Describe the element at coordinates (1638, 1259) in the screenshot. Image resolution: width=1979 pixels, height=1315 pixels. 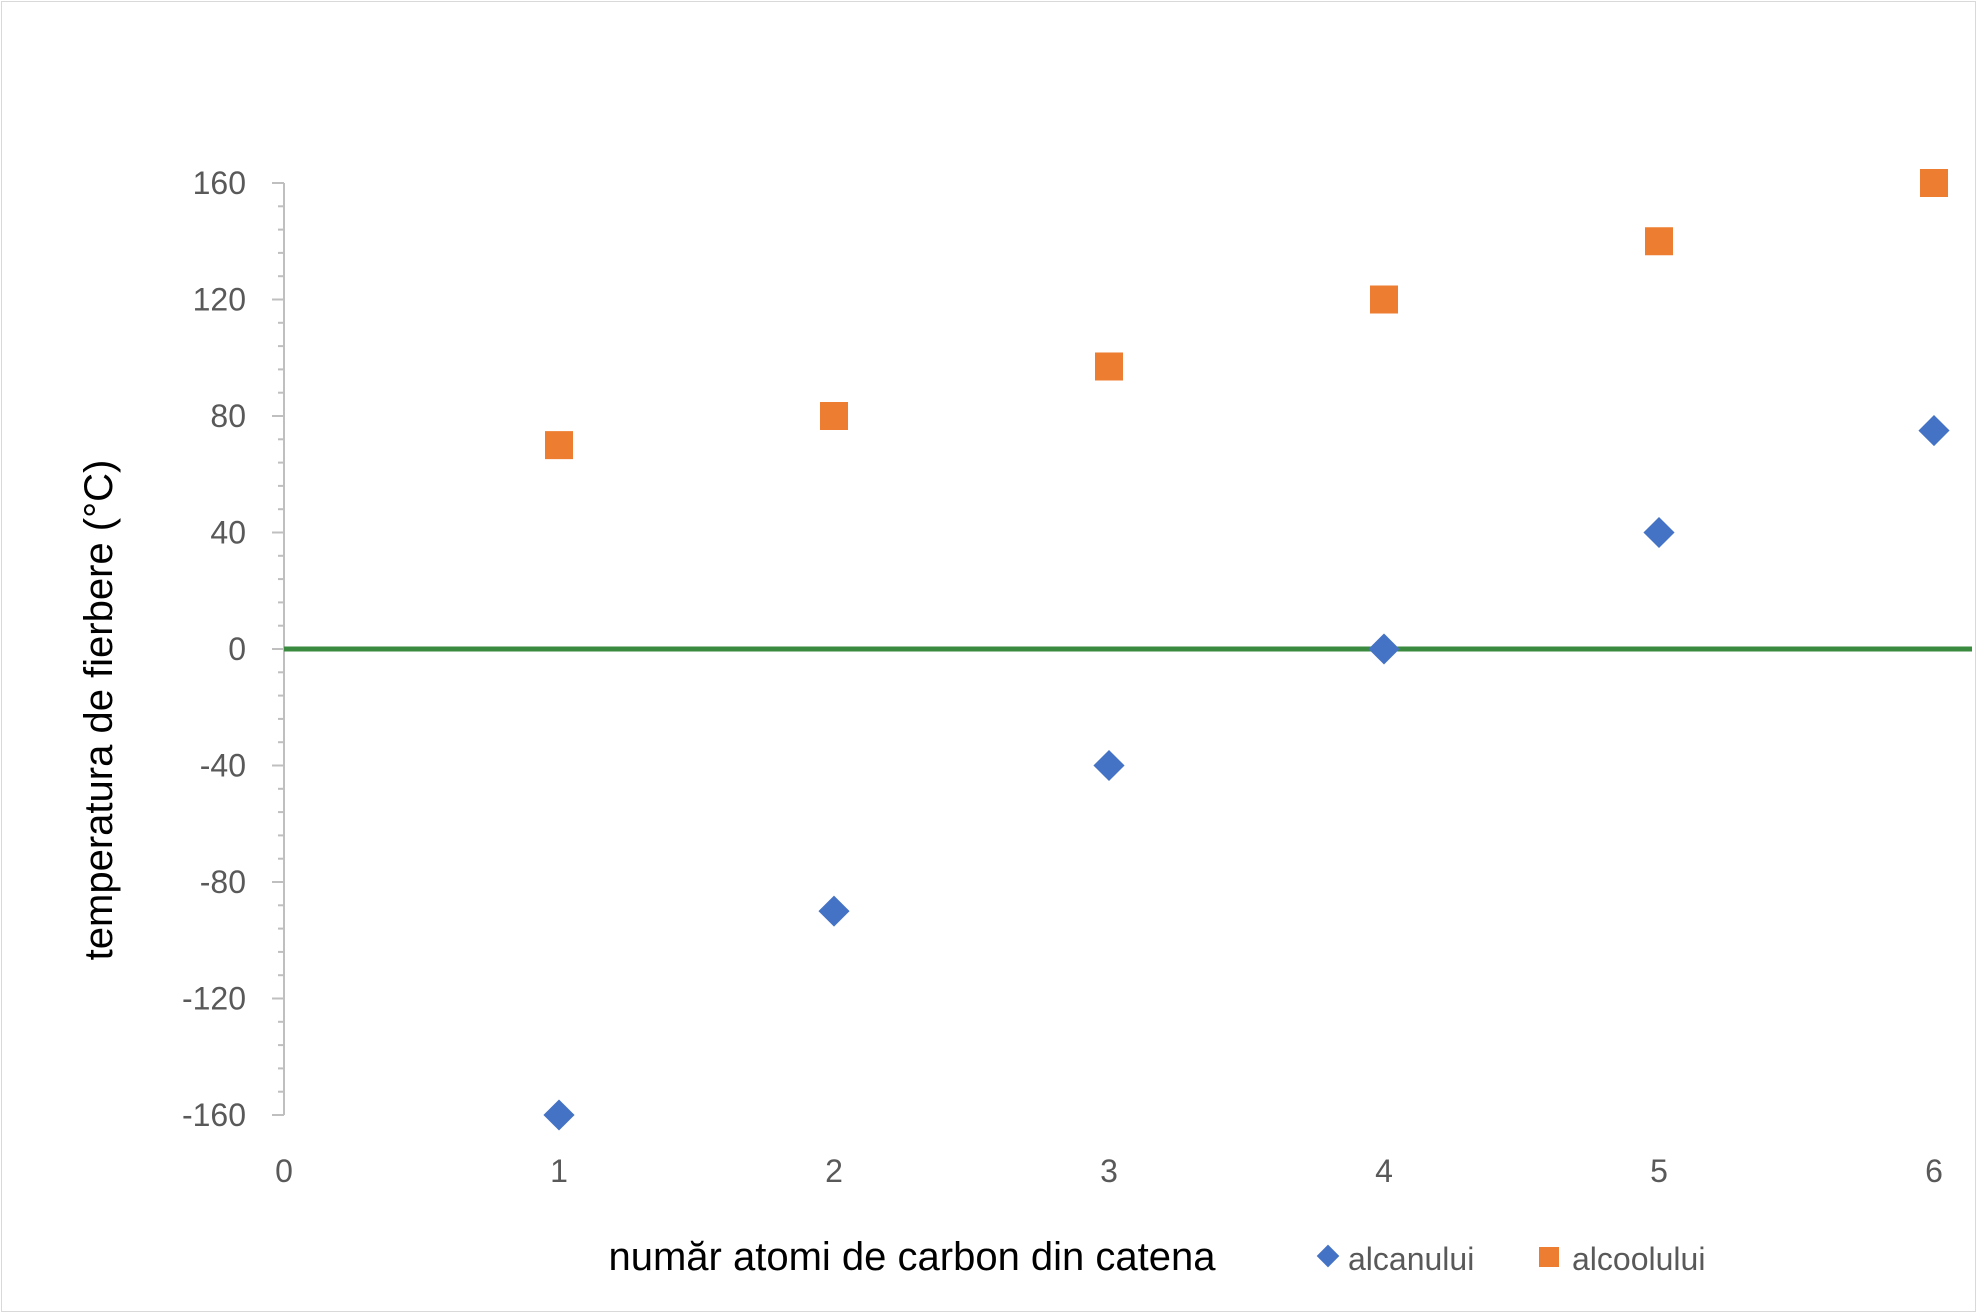
I see `legend-label-alcoolului: alcoolului` at that location.